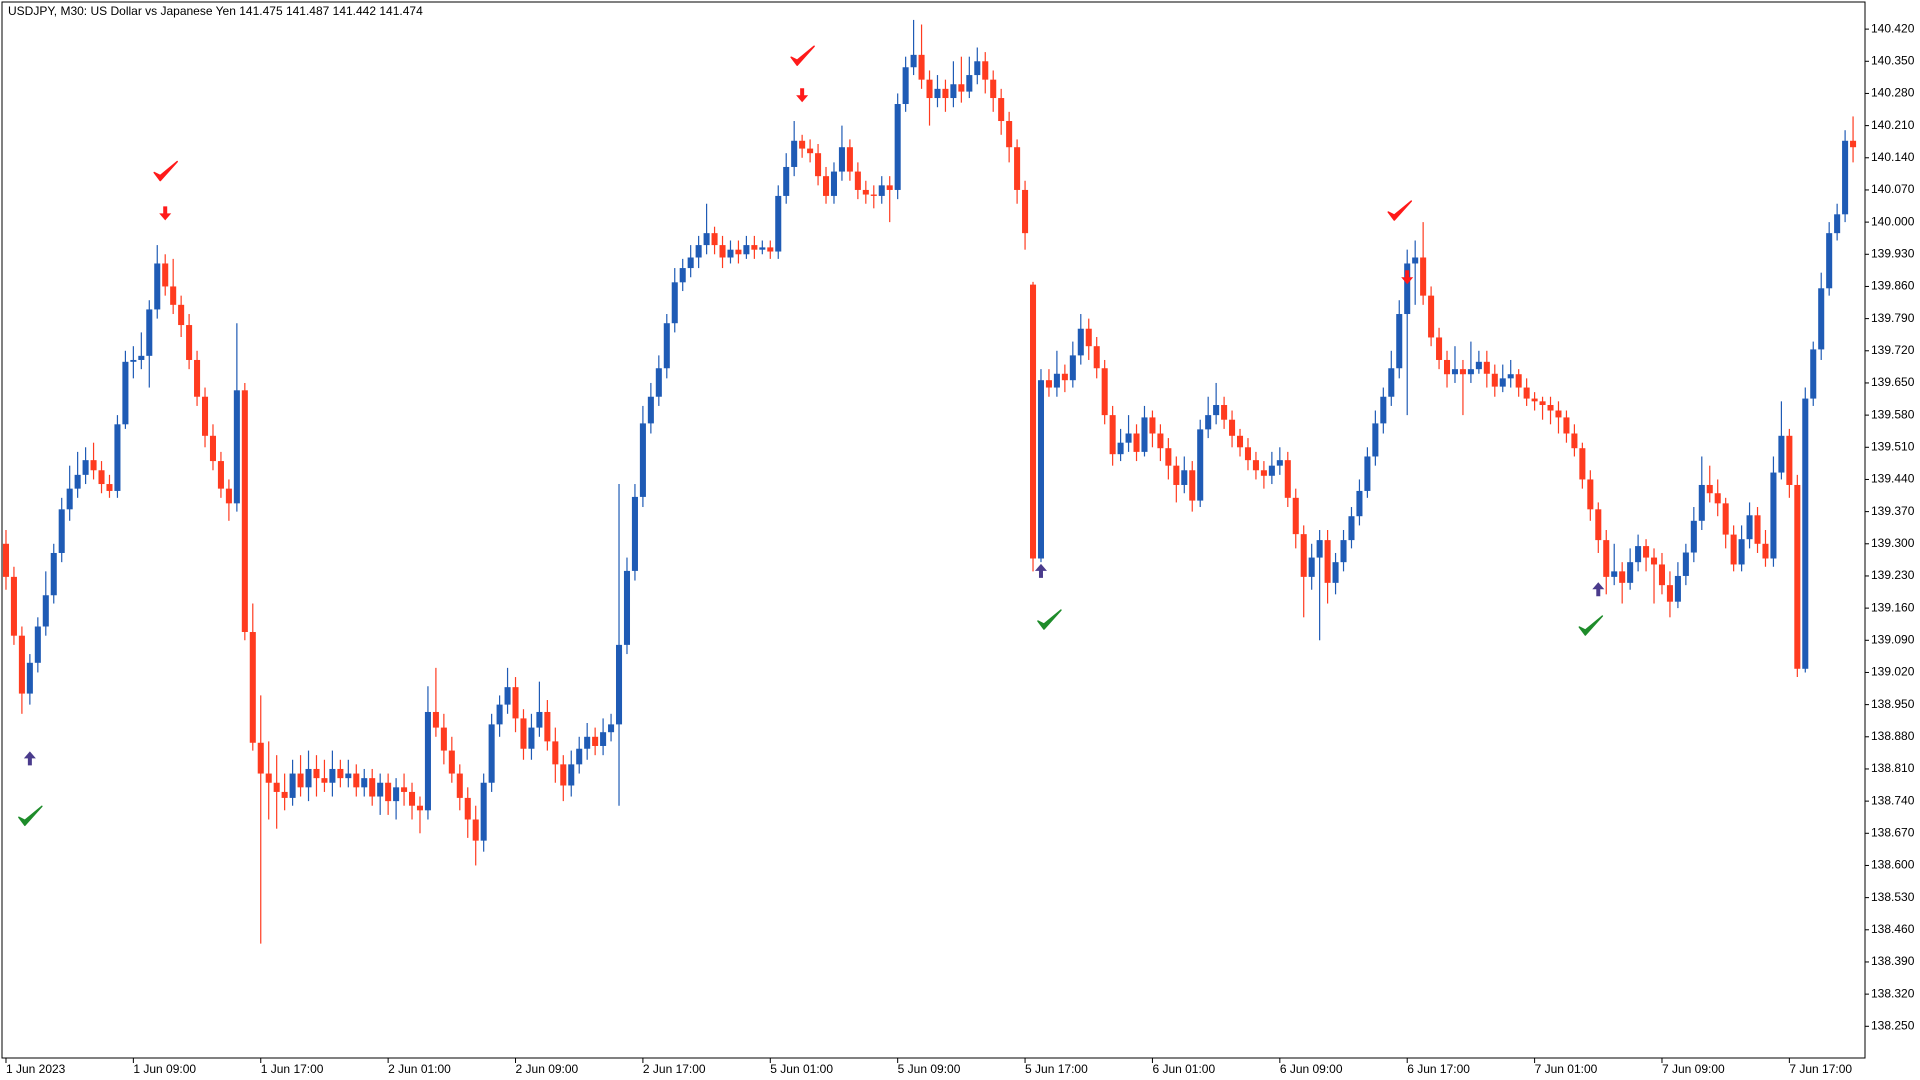 The image size is (1920, 1080). I want to click on x-tick-label: 7 Jun 01:00, so click(1566, 1069).